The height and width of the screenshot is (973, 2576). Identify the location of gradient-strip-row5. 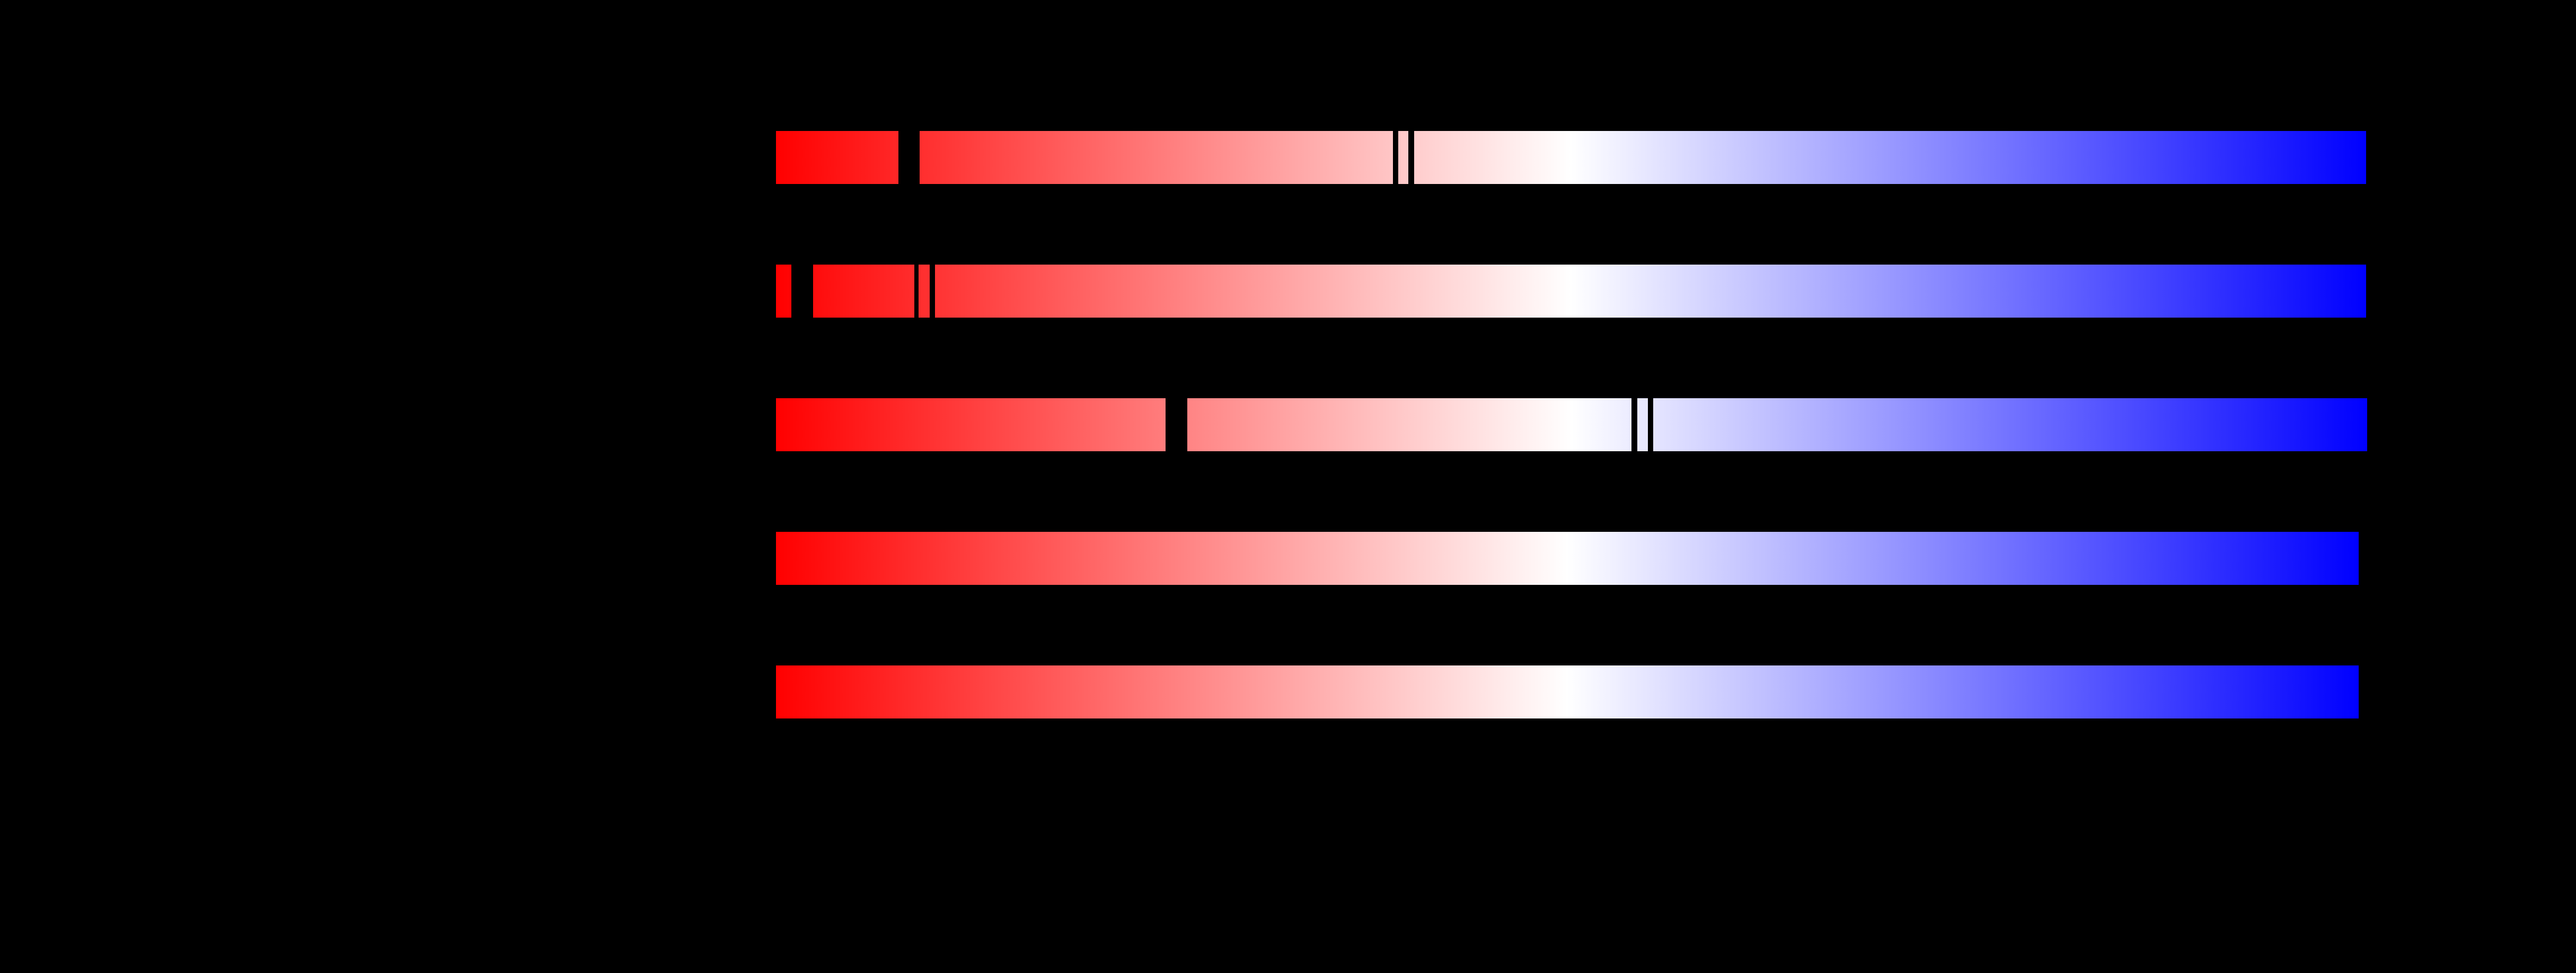
(1567, 691).